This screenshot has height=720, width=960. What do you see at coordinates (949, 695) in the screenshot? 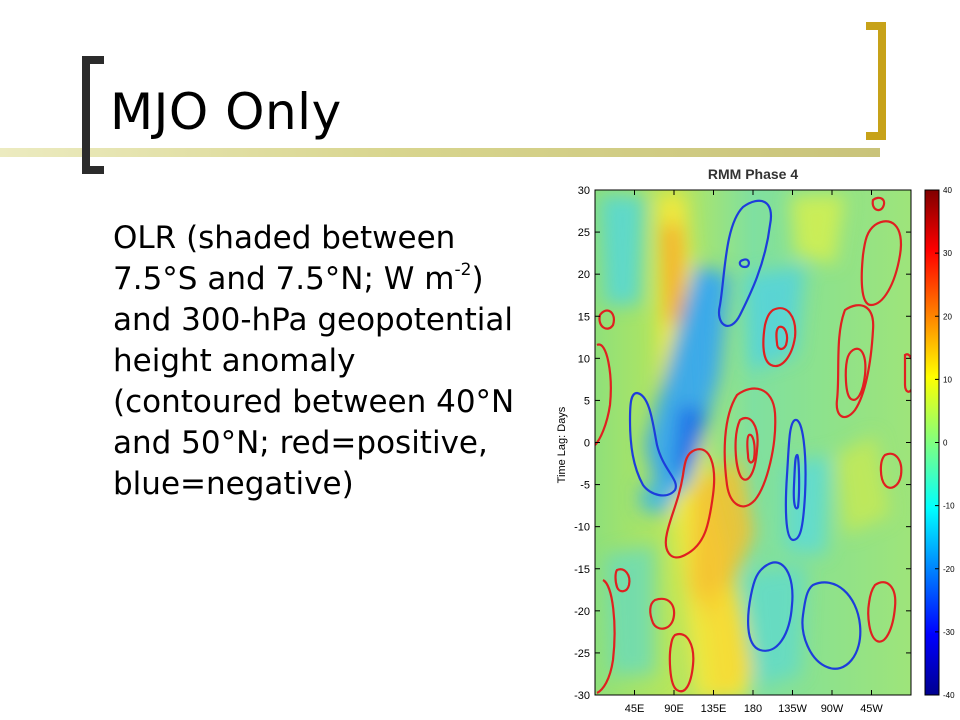
I see `colorbar-tick-label: -40` at bounding box center [949, 695].